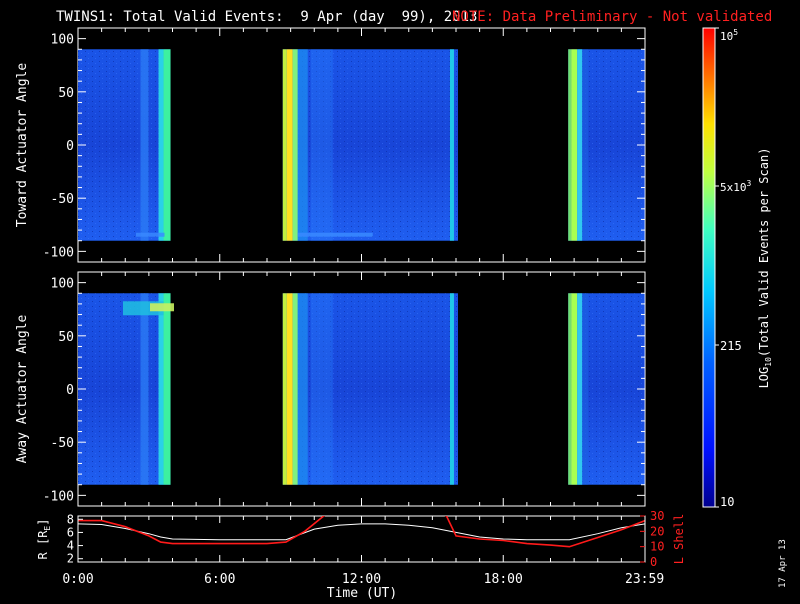 The image size is (800, 604). What do you see at coordinates (70, 546) in the screenshot?
I see `r-tick-label: 4` at bounding box center [70, 546].